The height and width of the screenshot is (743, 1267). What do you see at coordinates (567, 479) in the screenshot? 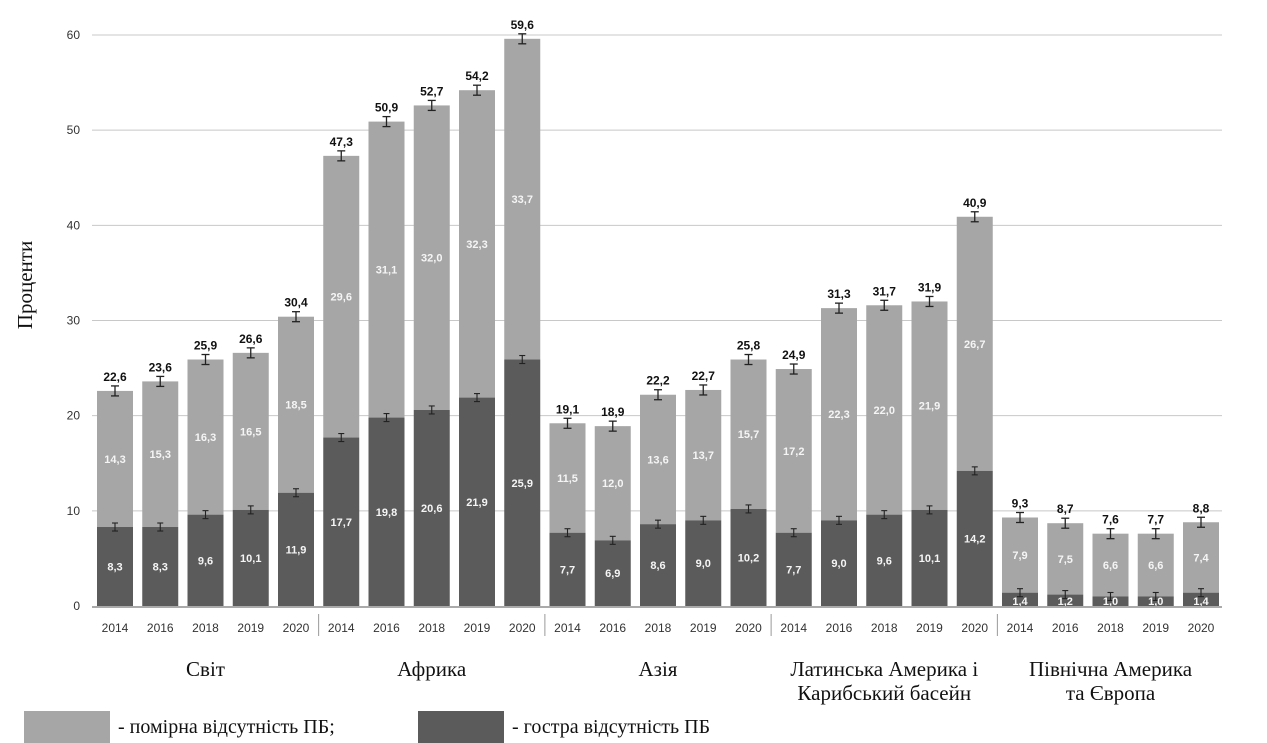
I see `bar-moderate-label: 11,5` at bounding box center [567, 479].